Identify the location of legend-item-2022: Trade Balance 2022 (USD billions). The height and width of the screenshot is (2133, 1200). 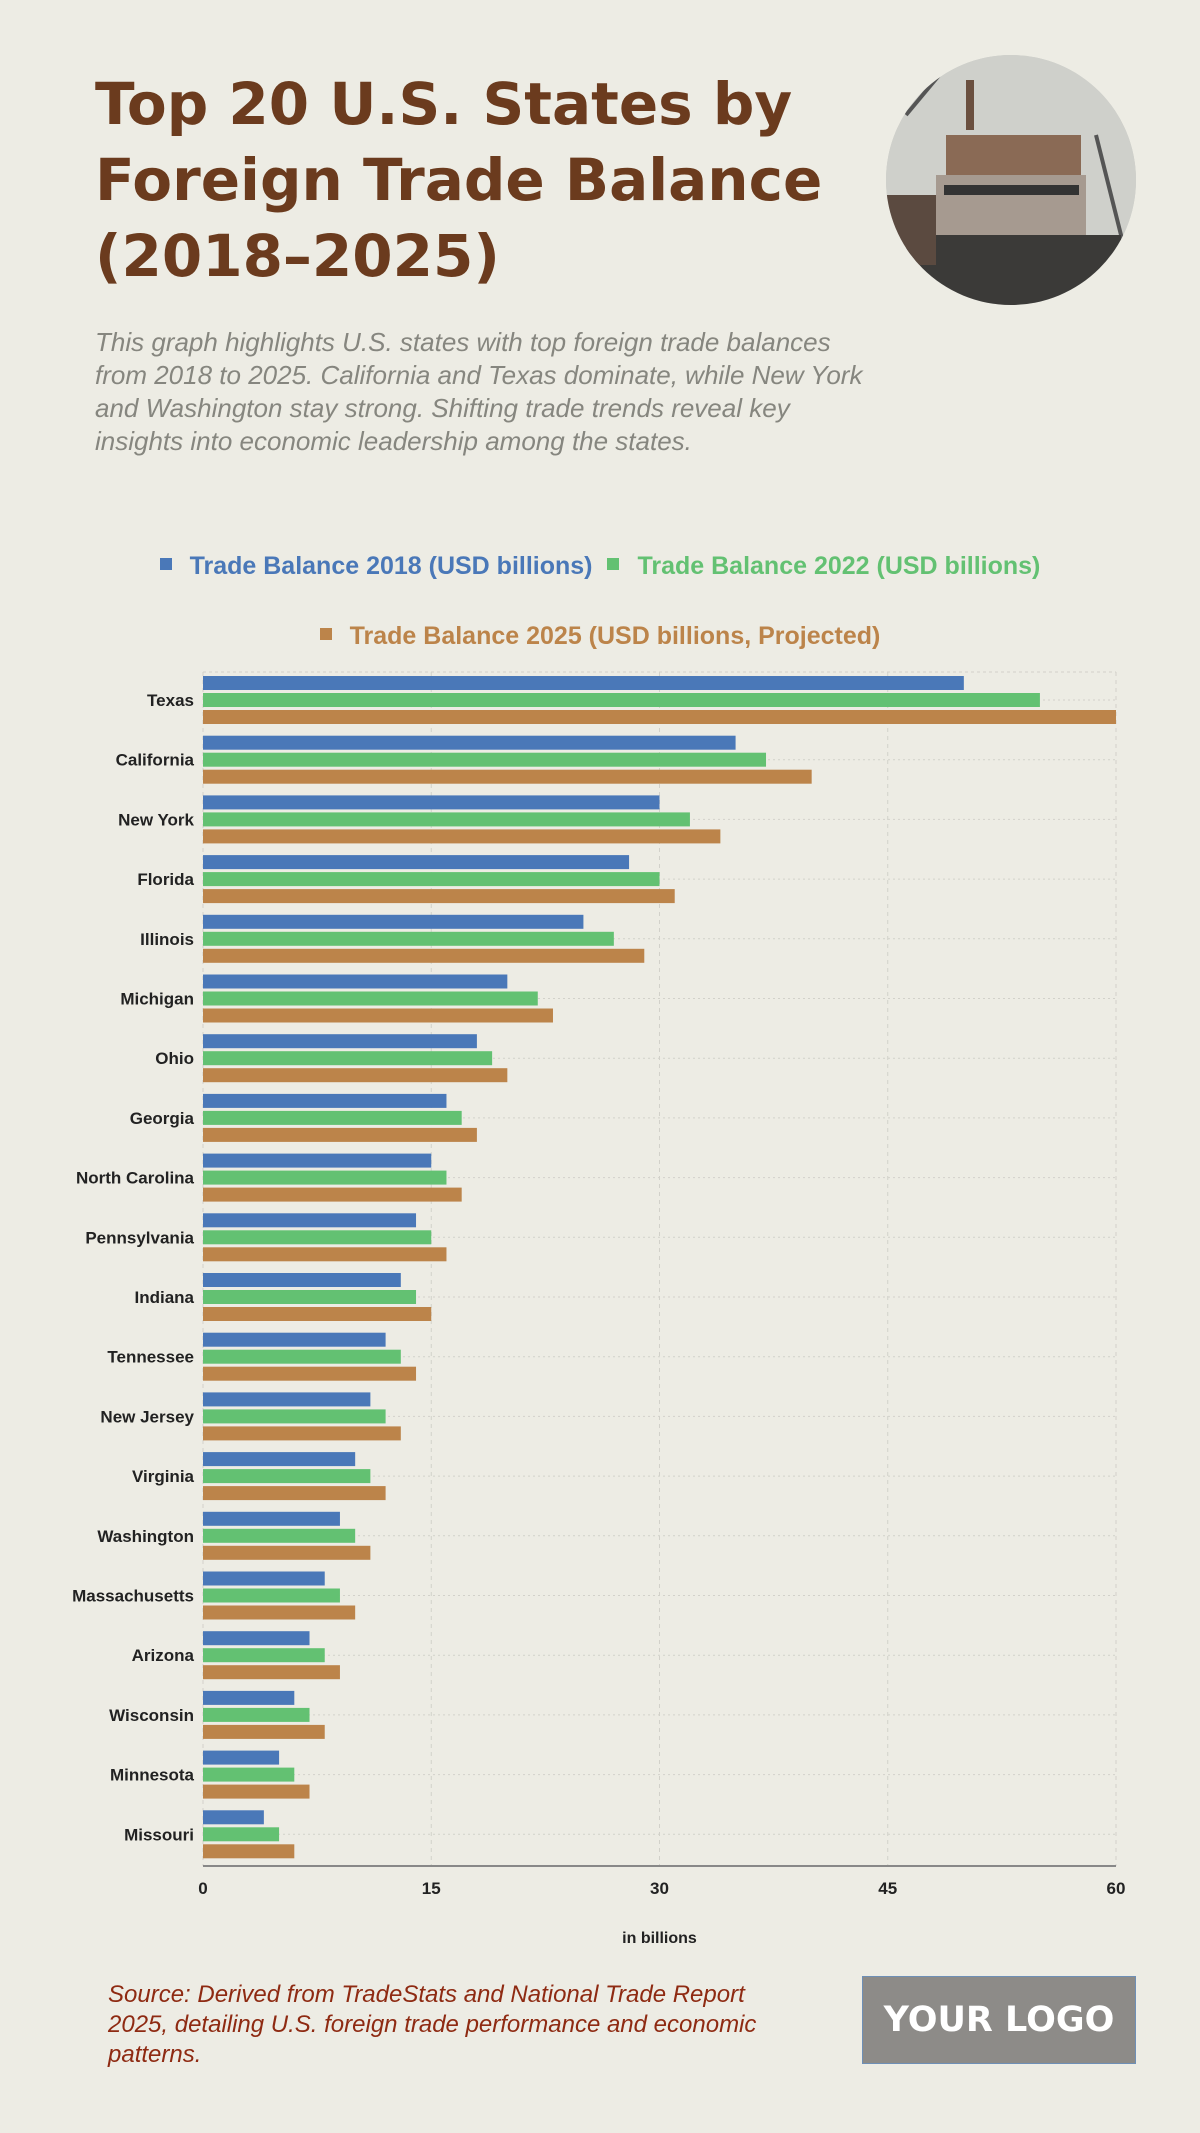
(823, 566).